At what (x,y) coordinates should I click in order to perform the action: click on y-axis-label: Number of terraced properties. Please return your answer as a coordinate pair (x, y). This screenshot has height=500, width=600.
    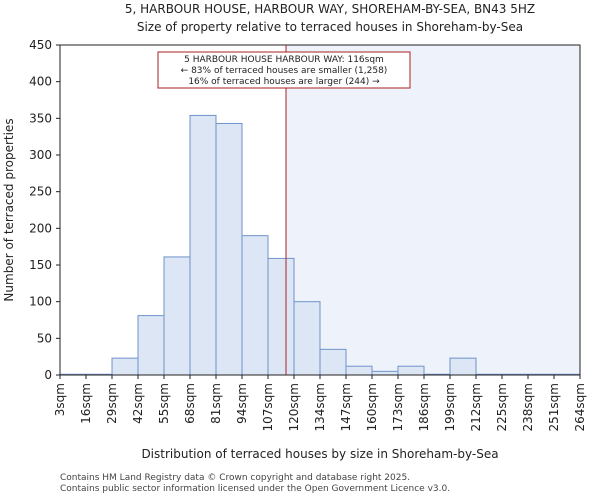
    Looking at the image, I should click on (9, 209).